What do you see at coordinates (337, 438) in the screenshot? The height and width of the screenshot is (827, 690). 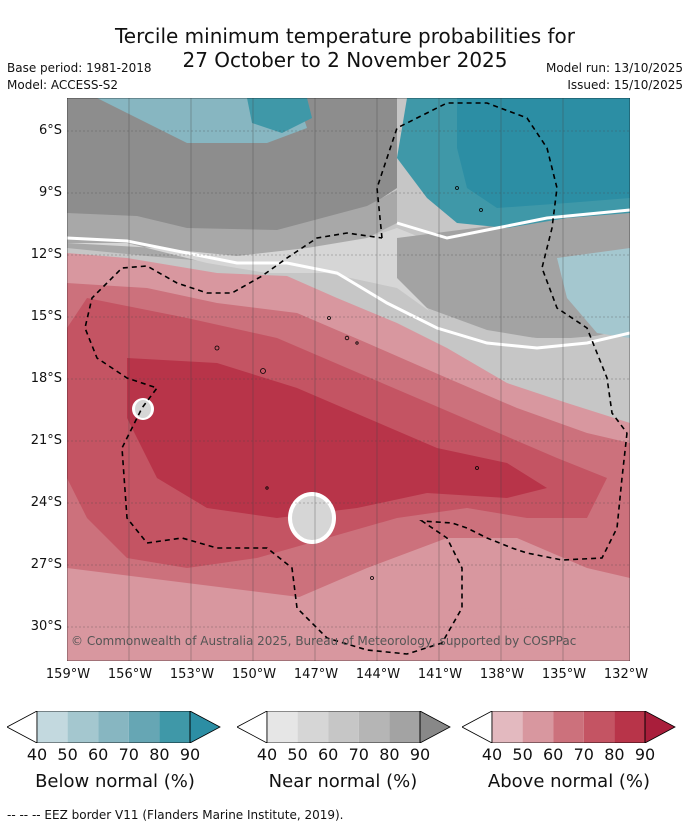 I see `above-normal-core` at bounding box center [337, 438].